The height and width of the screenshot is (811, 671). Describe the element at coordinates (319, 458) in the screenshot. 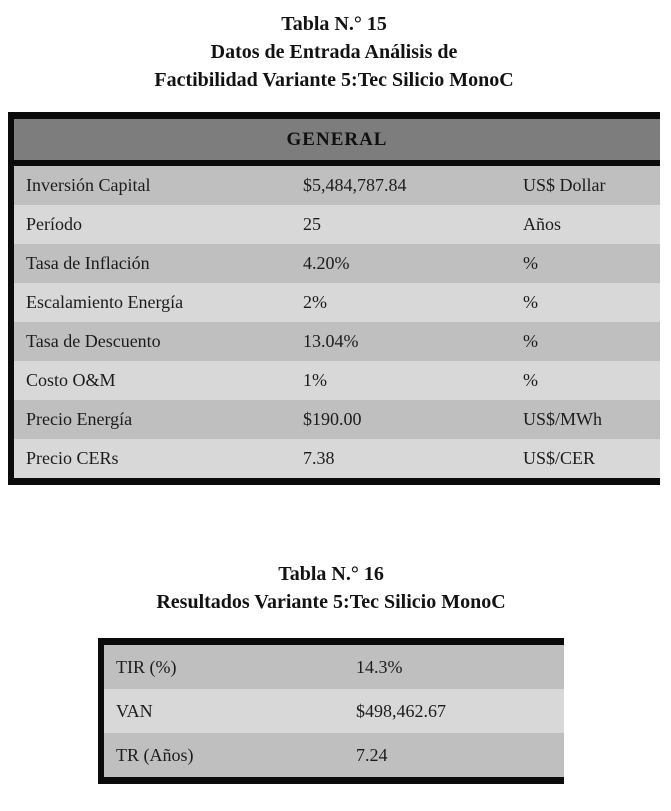

I see `row-value: 7.38` at that location.